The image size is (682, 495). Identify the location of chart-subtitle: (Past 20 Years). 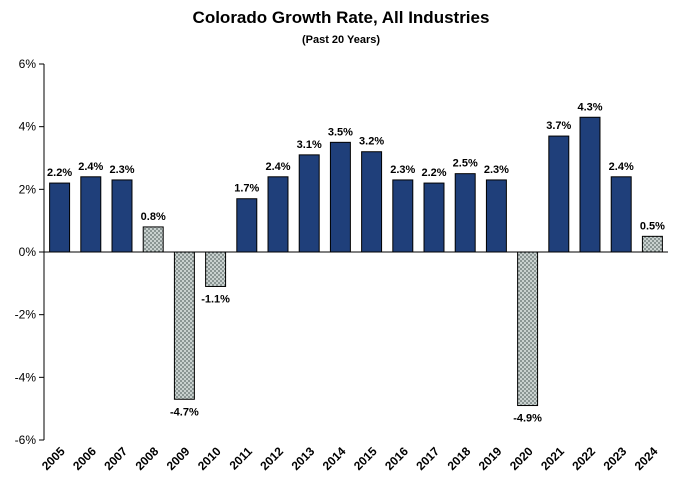
(341, 40).